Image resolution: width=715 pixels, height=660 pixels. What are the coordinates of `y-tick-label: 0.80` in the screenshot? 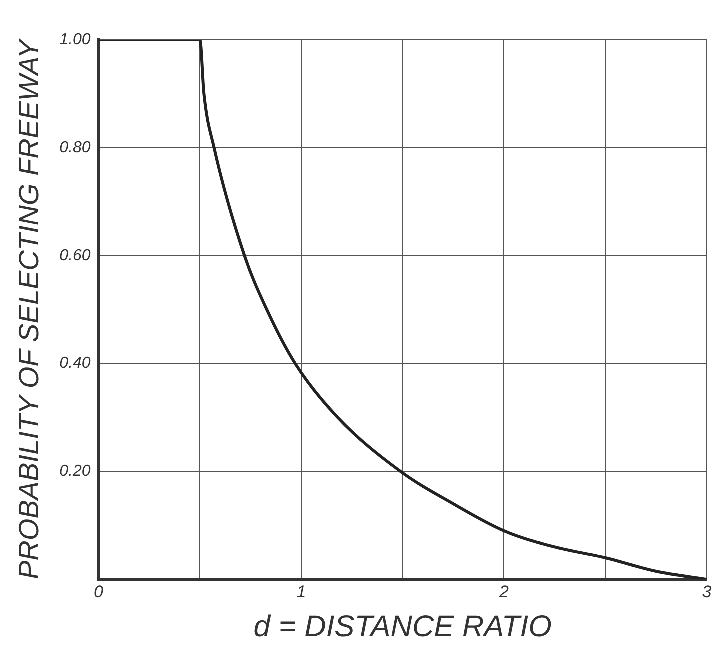 It's located at (75, 147).